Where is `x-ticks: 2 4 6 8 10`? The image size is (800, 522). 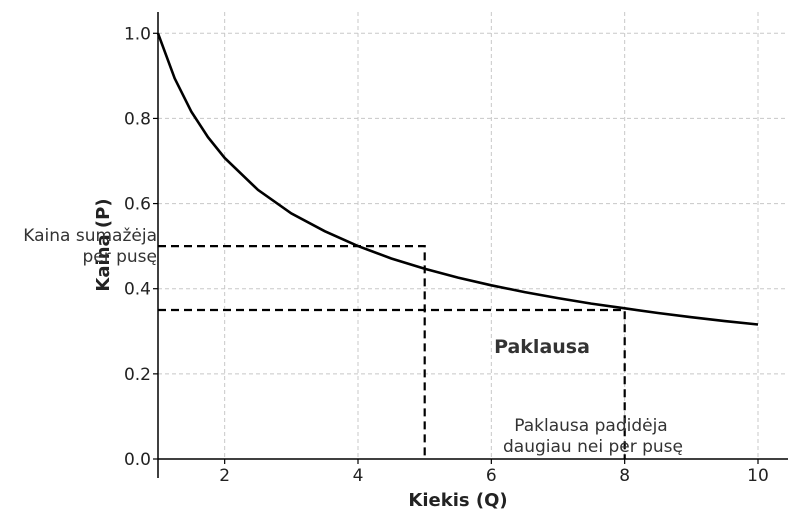 x-ticks: 2 4 6 8 10 is located at coordinates (494, 472).